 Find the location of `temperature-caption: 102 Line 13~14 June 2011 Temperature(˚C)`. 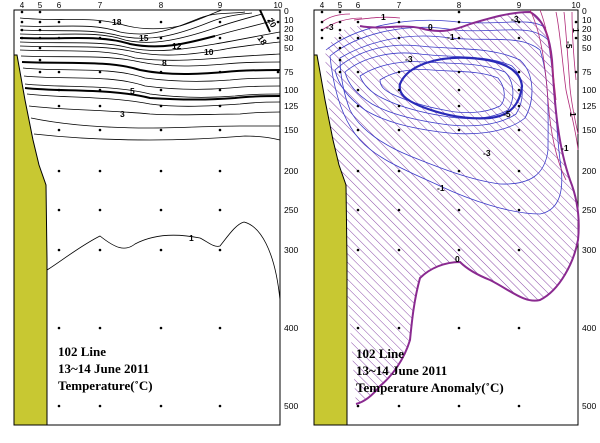

temperature-caption: 102 Line 13~14 June 2011 Temperature(˚C) is located at coordinates (105, 368).